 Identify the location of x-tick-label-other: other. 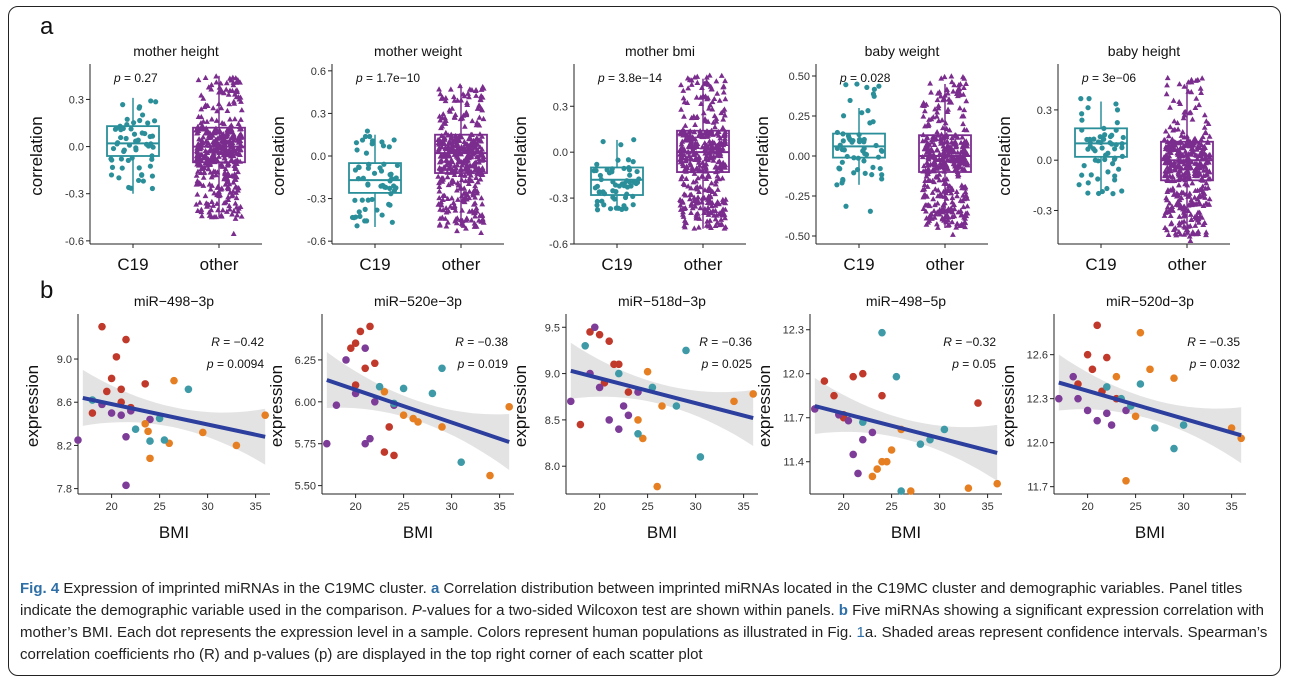
(1187, 264).